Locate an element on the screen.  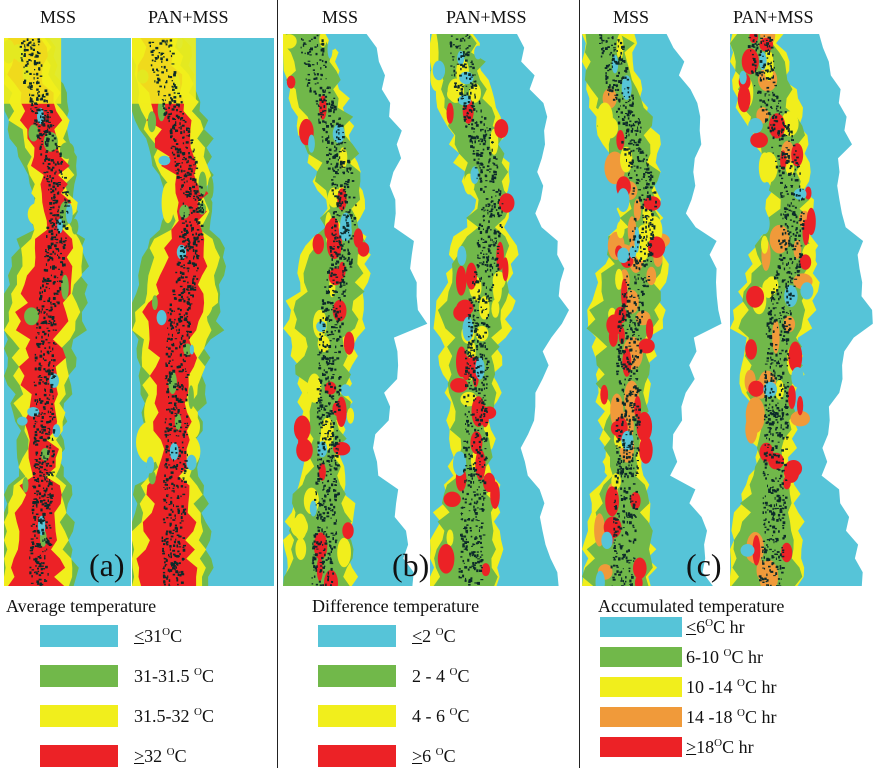
legend-item: <31OC is located at coordinates (111, 636).